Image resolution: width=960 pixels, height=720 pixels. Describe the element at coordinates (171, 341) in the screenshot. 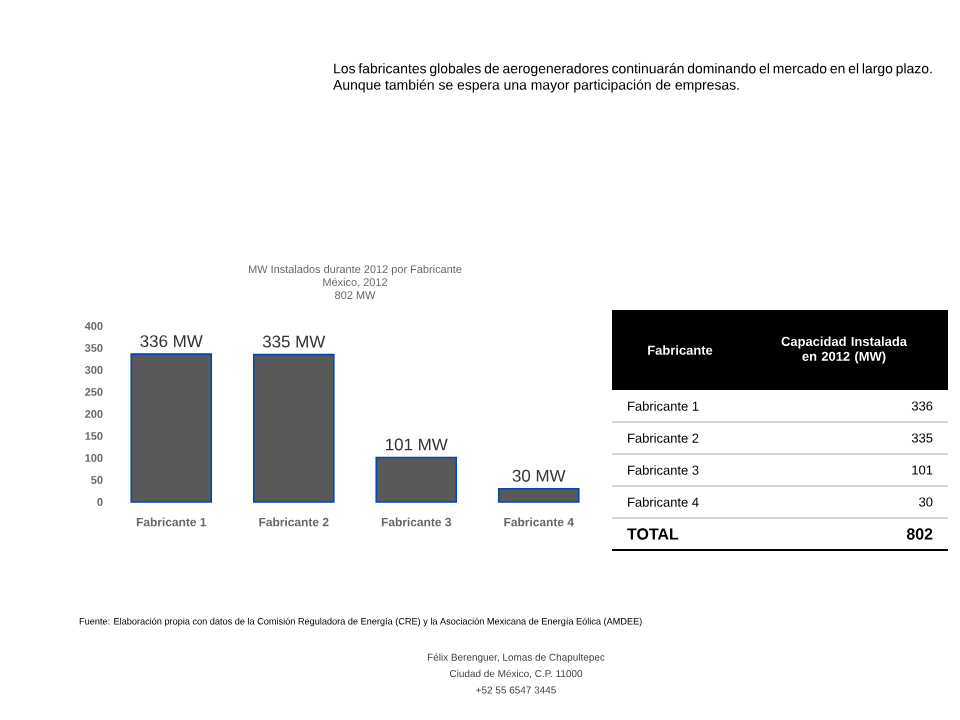

I see `data-label: 336 MW` at that location.